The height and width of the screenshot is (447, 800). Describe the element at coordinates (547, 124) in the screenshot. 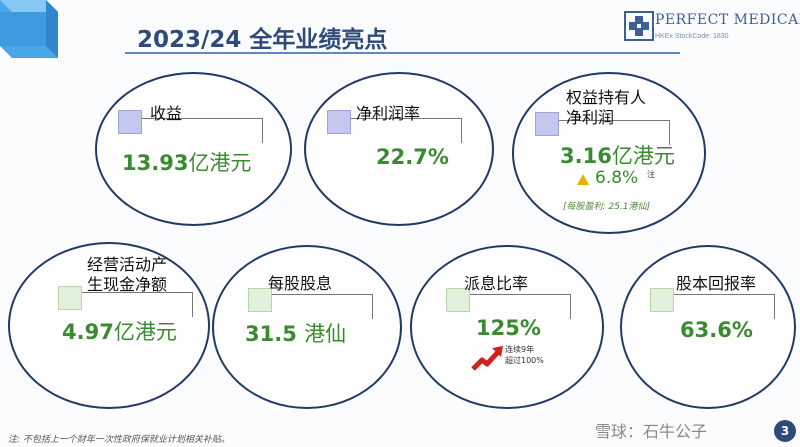

I see `card-equity-profit-icon` at that location.